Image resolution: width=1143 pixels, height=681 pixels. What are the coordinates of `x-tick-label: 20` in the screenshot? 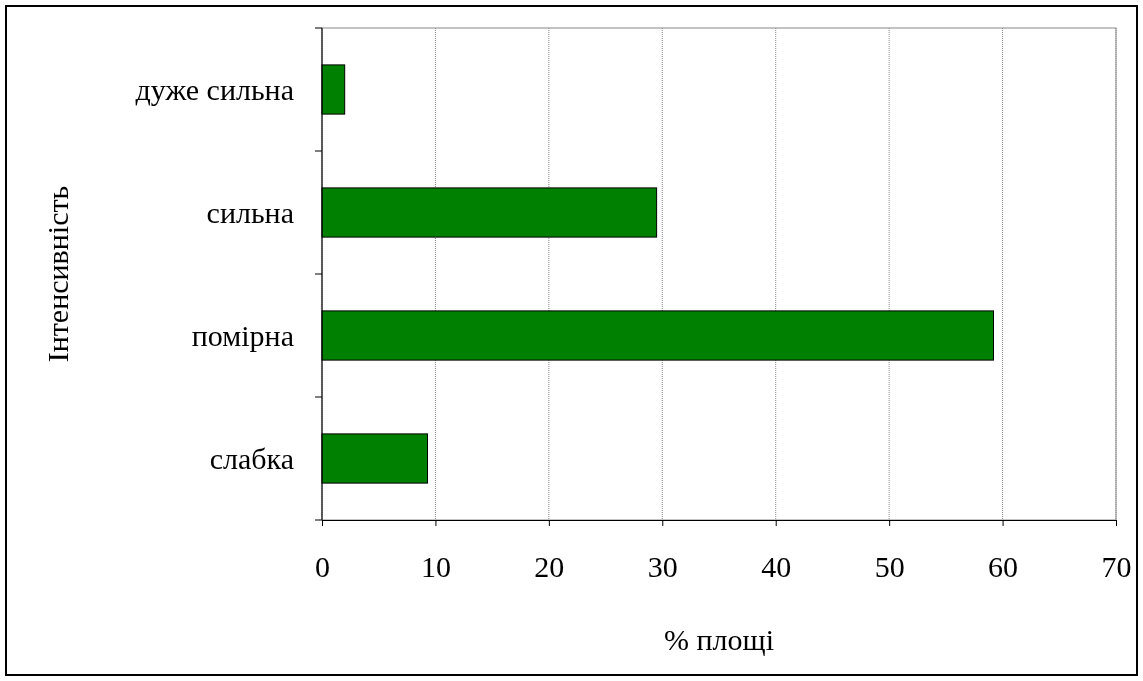 It's located at (549, 566).